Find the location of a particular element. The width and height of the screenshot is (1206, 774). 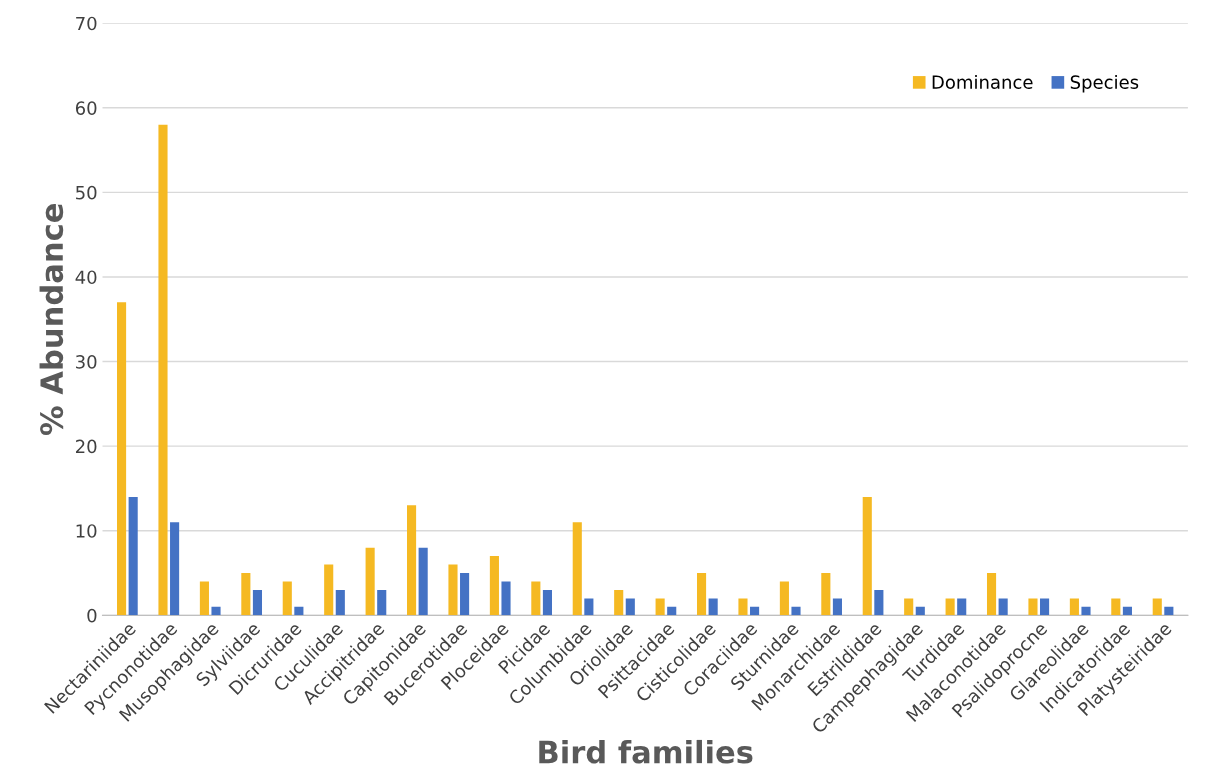

y-axis-title: % Abundance is located at coordinates (51, 319).